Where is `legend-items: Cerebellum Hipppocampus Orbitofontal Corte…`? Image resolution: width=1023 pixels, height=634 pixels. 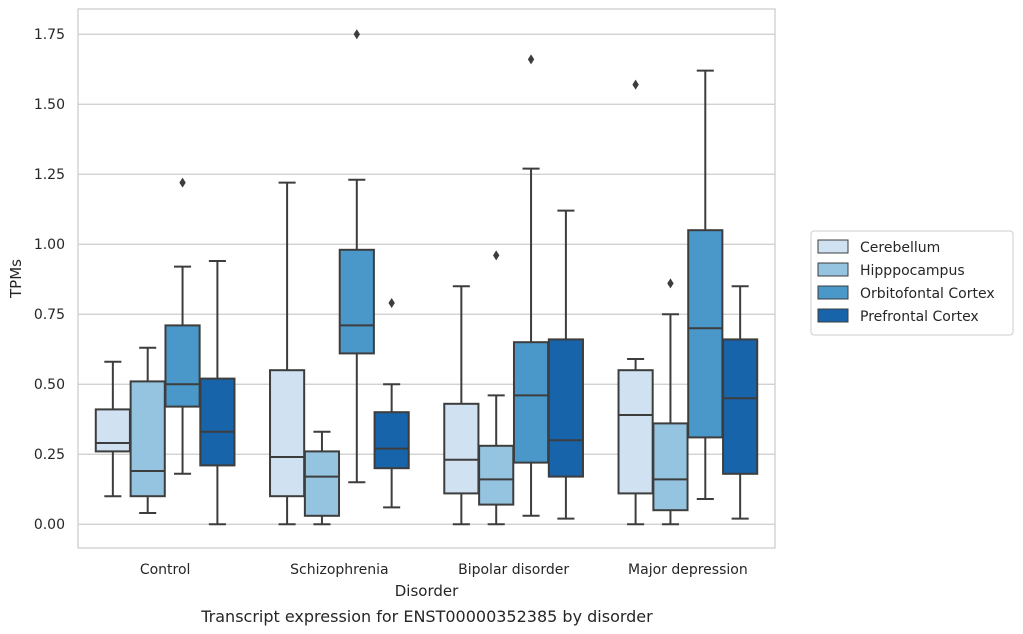
legend-items: Cerebellum Hipppocampus Orbitofontal Corte… is located at coordinates (906, 282).